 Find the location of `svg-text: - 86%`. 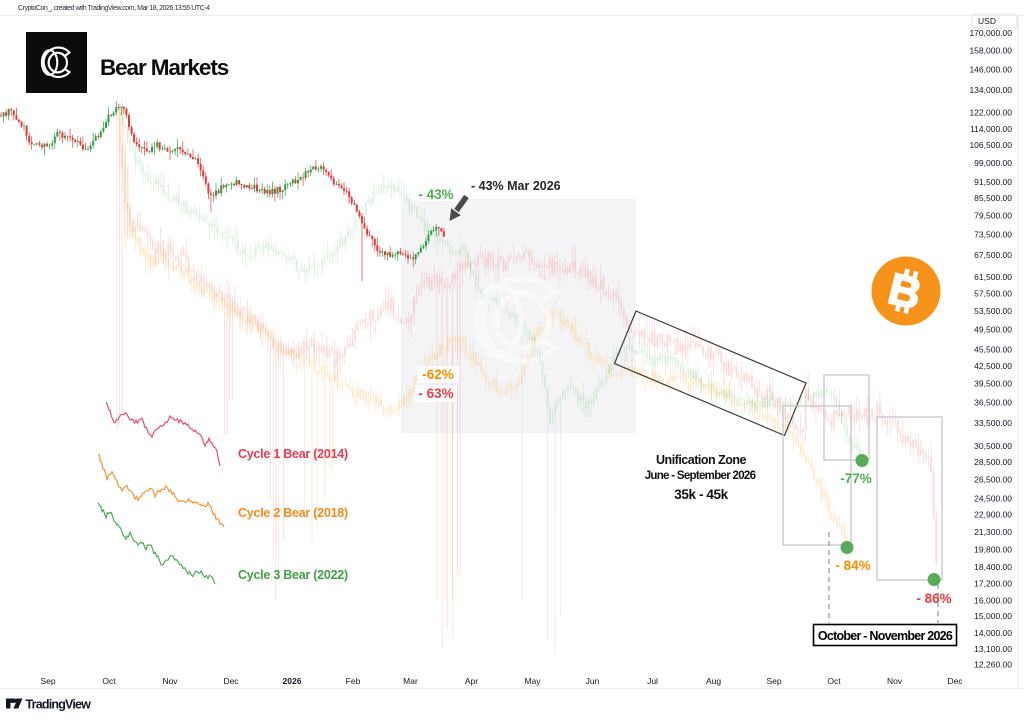

svg-text: - 86% is located at coordinates (933, 598).